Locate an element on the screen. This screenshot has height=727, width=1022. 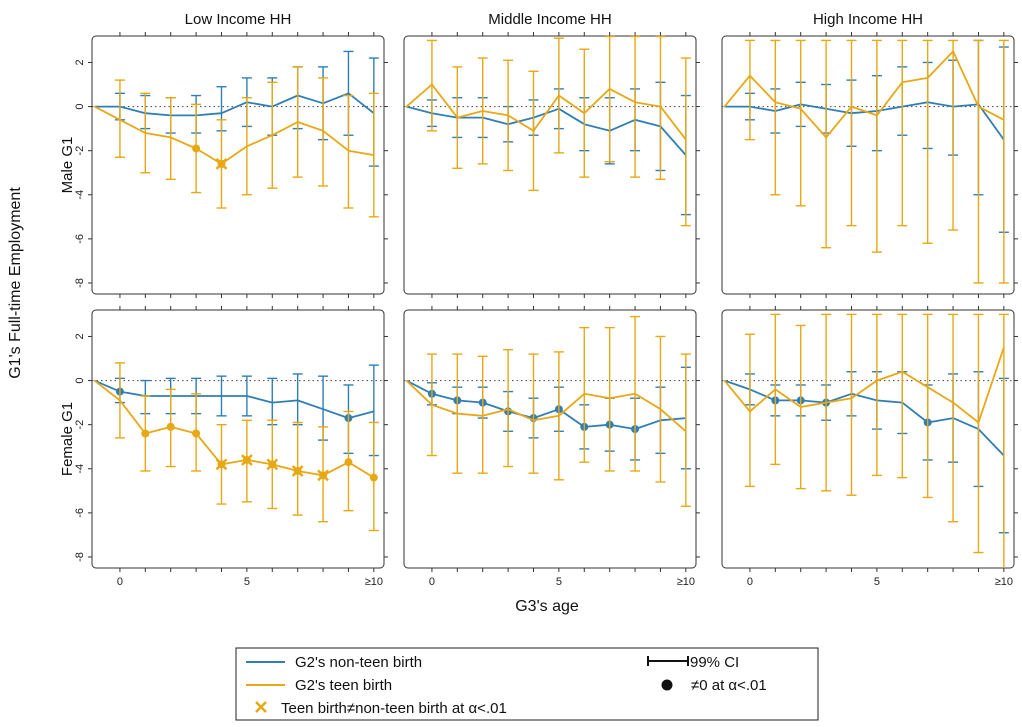
row-label: Male G1 is located at coordinates (67, 165).